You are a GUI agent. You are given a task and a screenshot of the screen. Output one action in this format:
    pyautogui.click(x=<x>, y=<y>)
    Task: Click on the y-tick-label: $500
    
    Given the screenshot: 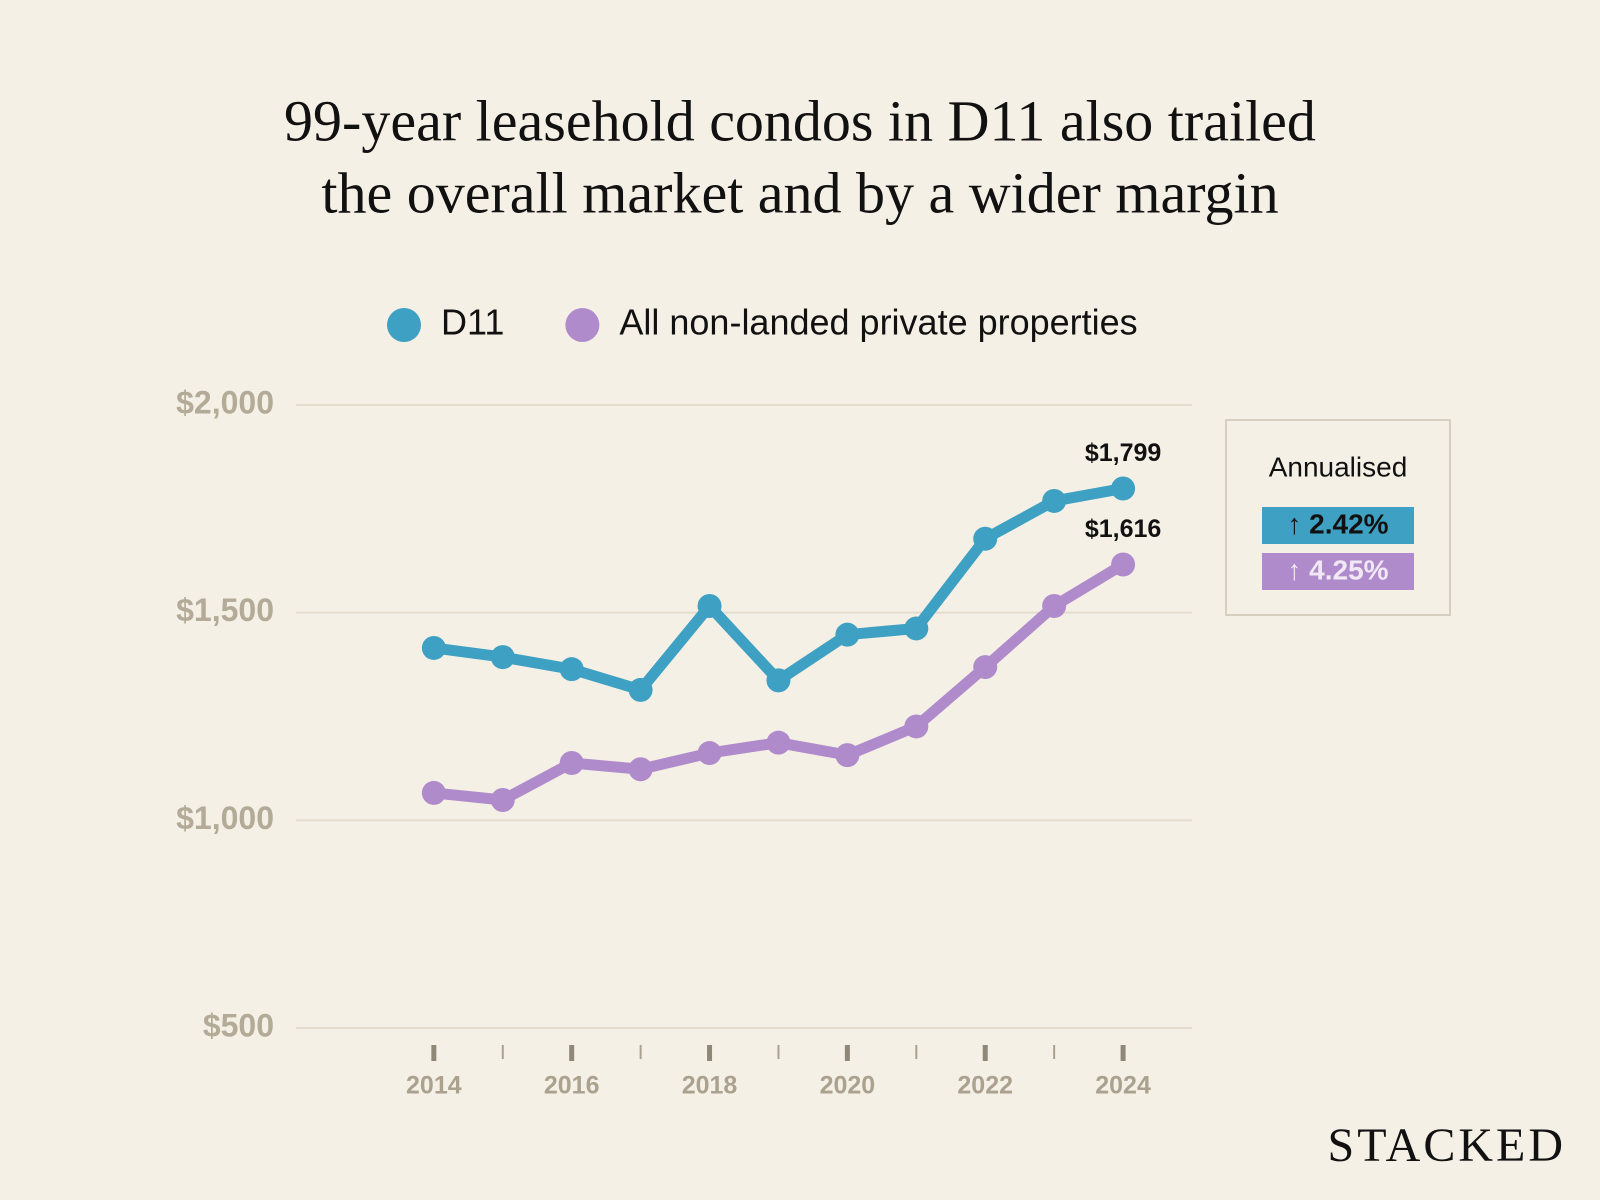 What is the action you would take?
    pyautogui.click(x=238, y=1025)
    